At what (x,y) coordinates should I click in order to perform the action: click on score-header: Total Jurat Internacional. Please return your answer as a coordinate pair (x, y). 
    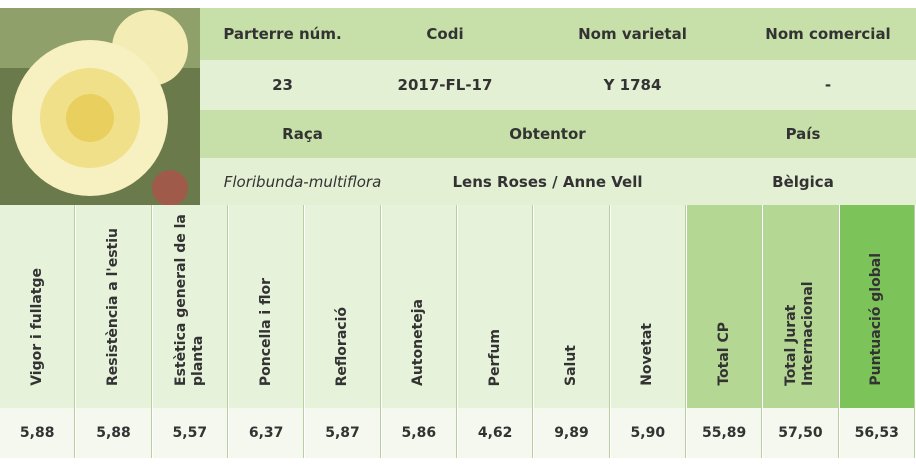
    Looking at the image, I should click on (801, 306).